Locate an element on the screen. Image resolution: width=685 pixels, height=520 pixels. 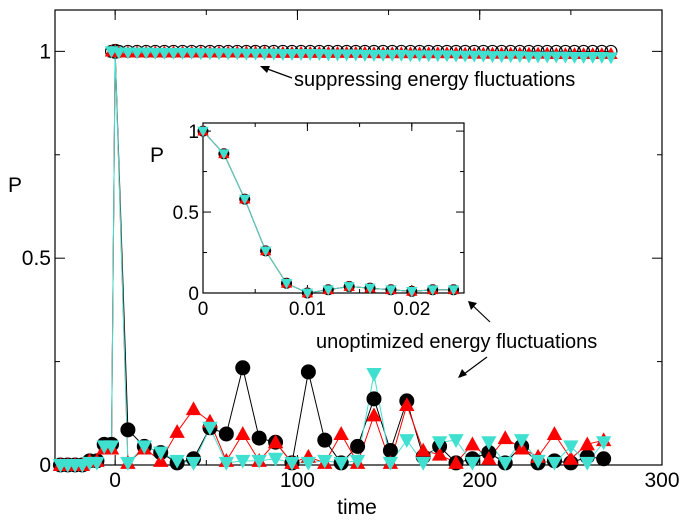
main-y-axis-title: P is located at coordinates (15, 185).